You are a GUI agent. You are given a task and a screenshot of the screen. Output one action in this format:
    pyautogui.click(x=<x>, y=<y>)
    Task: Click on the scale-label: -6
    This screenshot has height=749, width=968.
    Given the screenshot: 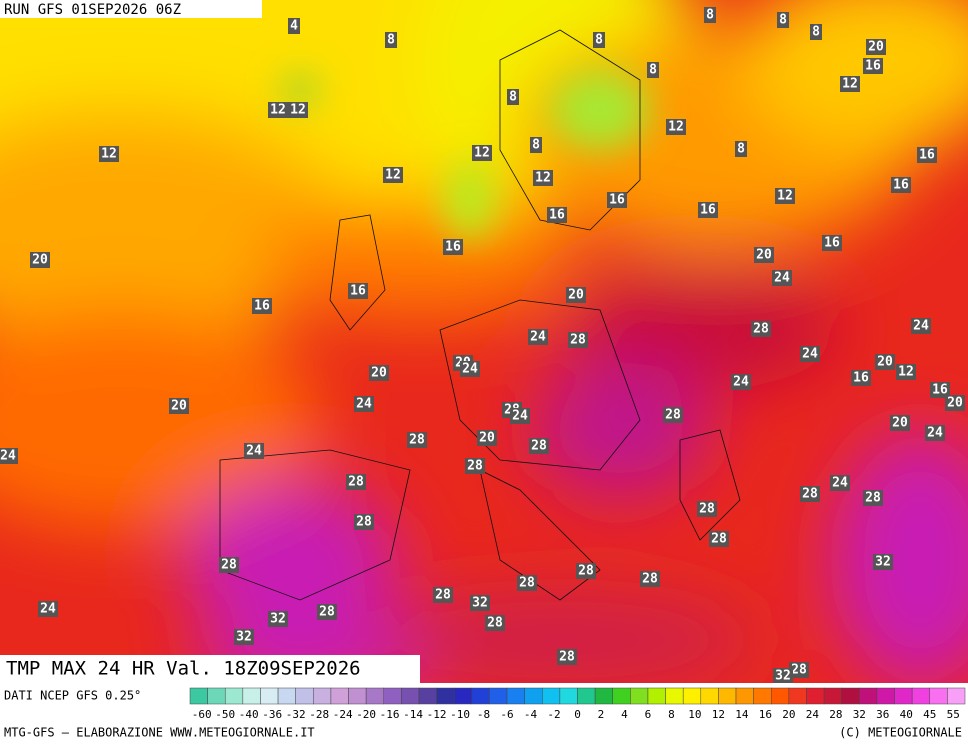 What is the action you would take?
    pyautogui.click(x=506, y=714)
    